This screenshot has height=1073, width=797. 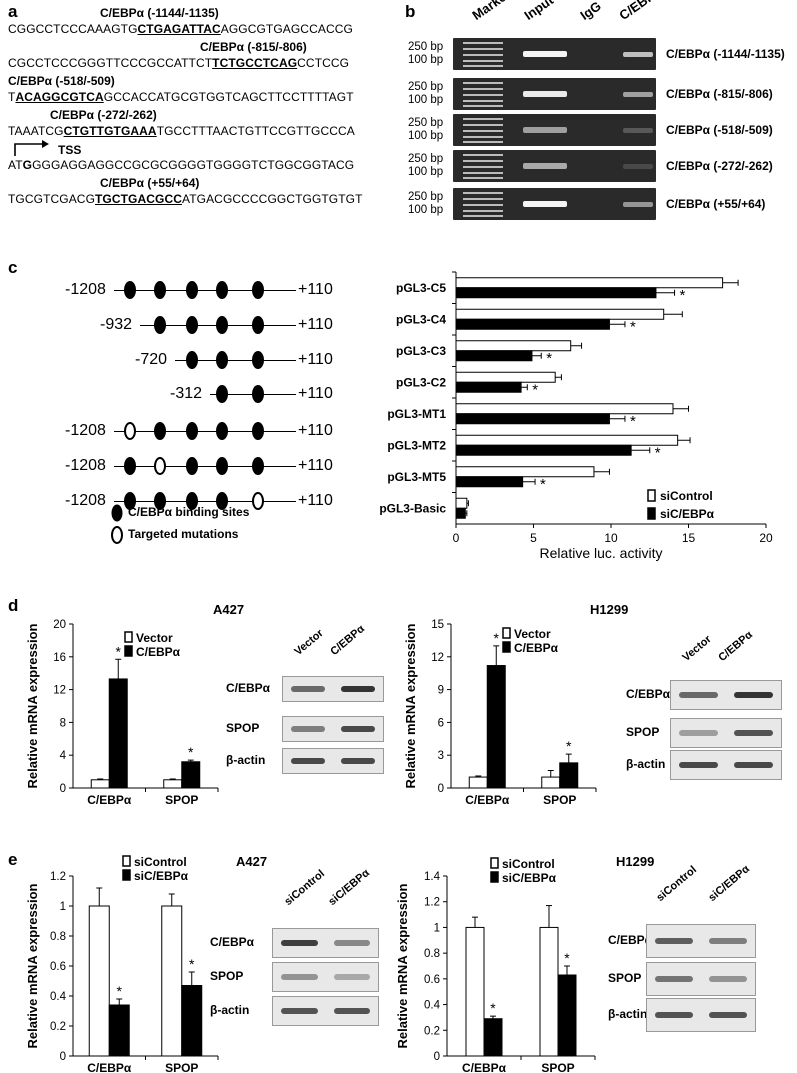 What do you see at coordinates (416, 414) in the screenshot?
I see `category-label: pGL3-MT1` at bounding box center [416, 414].